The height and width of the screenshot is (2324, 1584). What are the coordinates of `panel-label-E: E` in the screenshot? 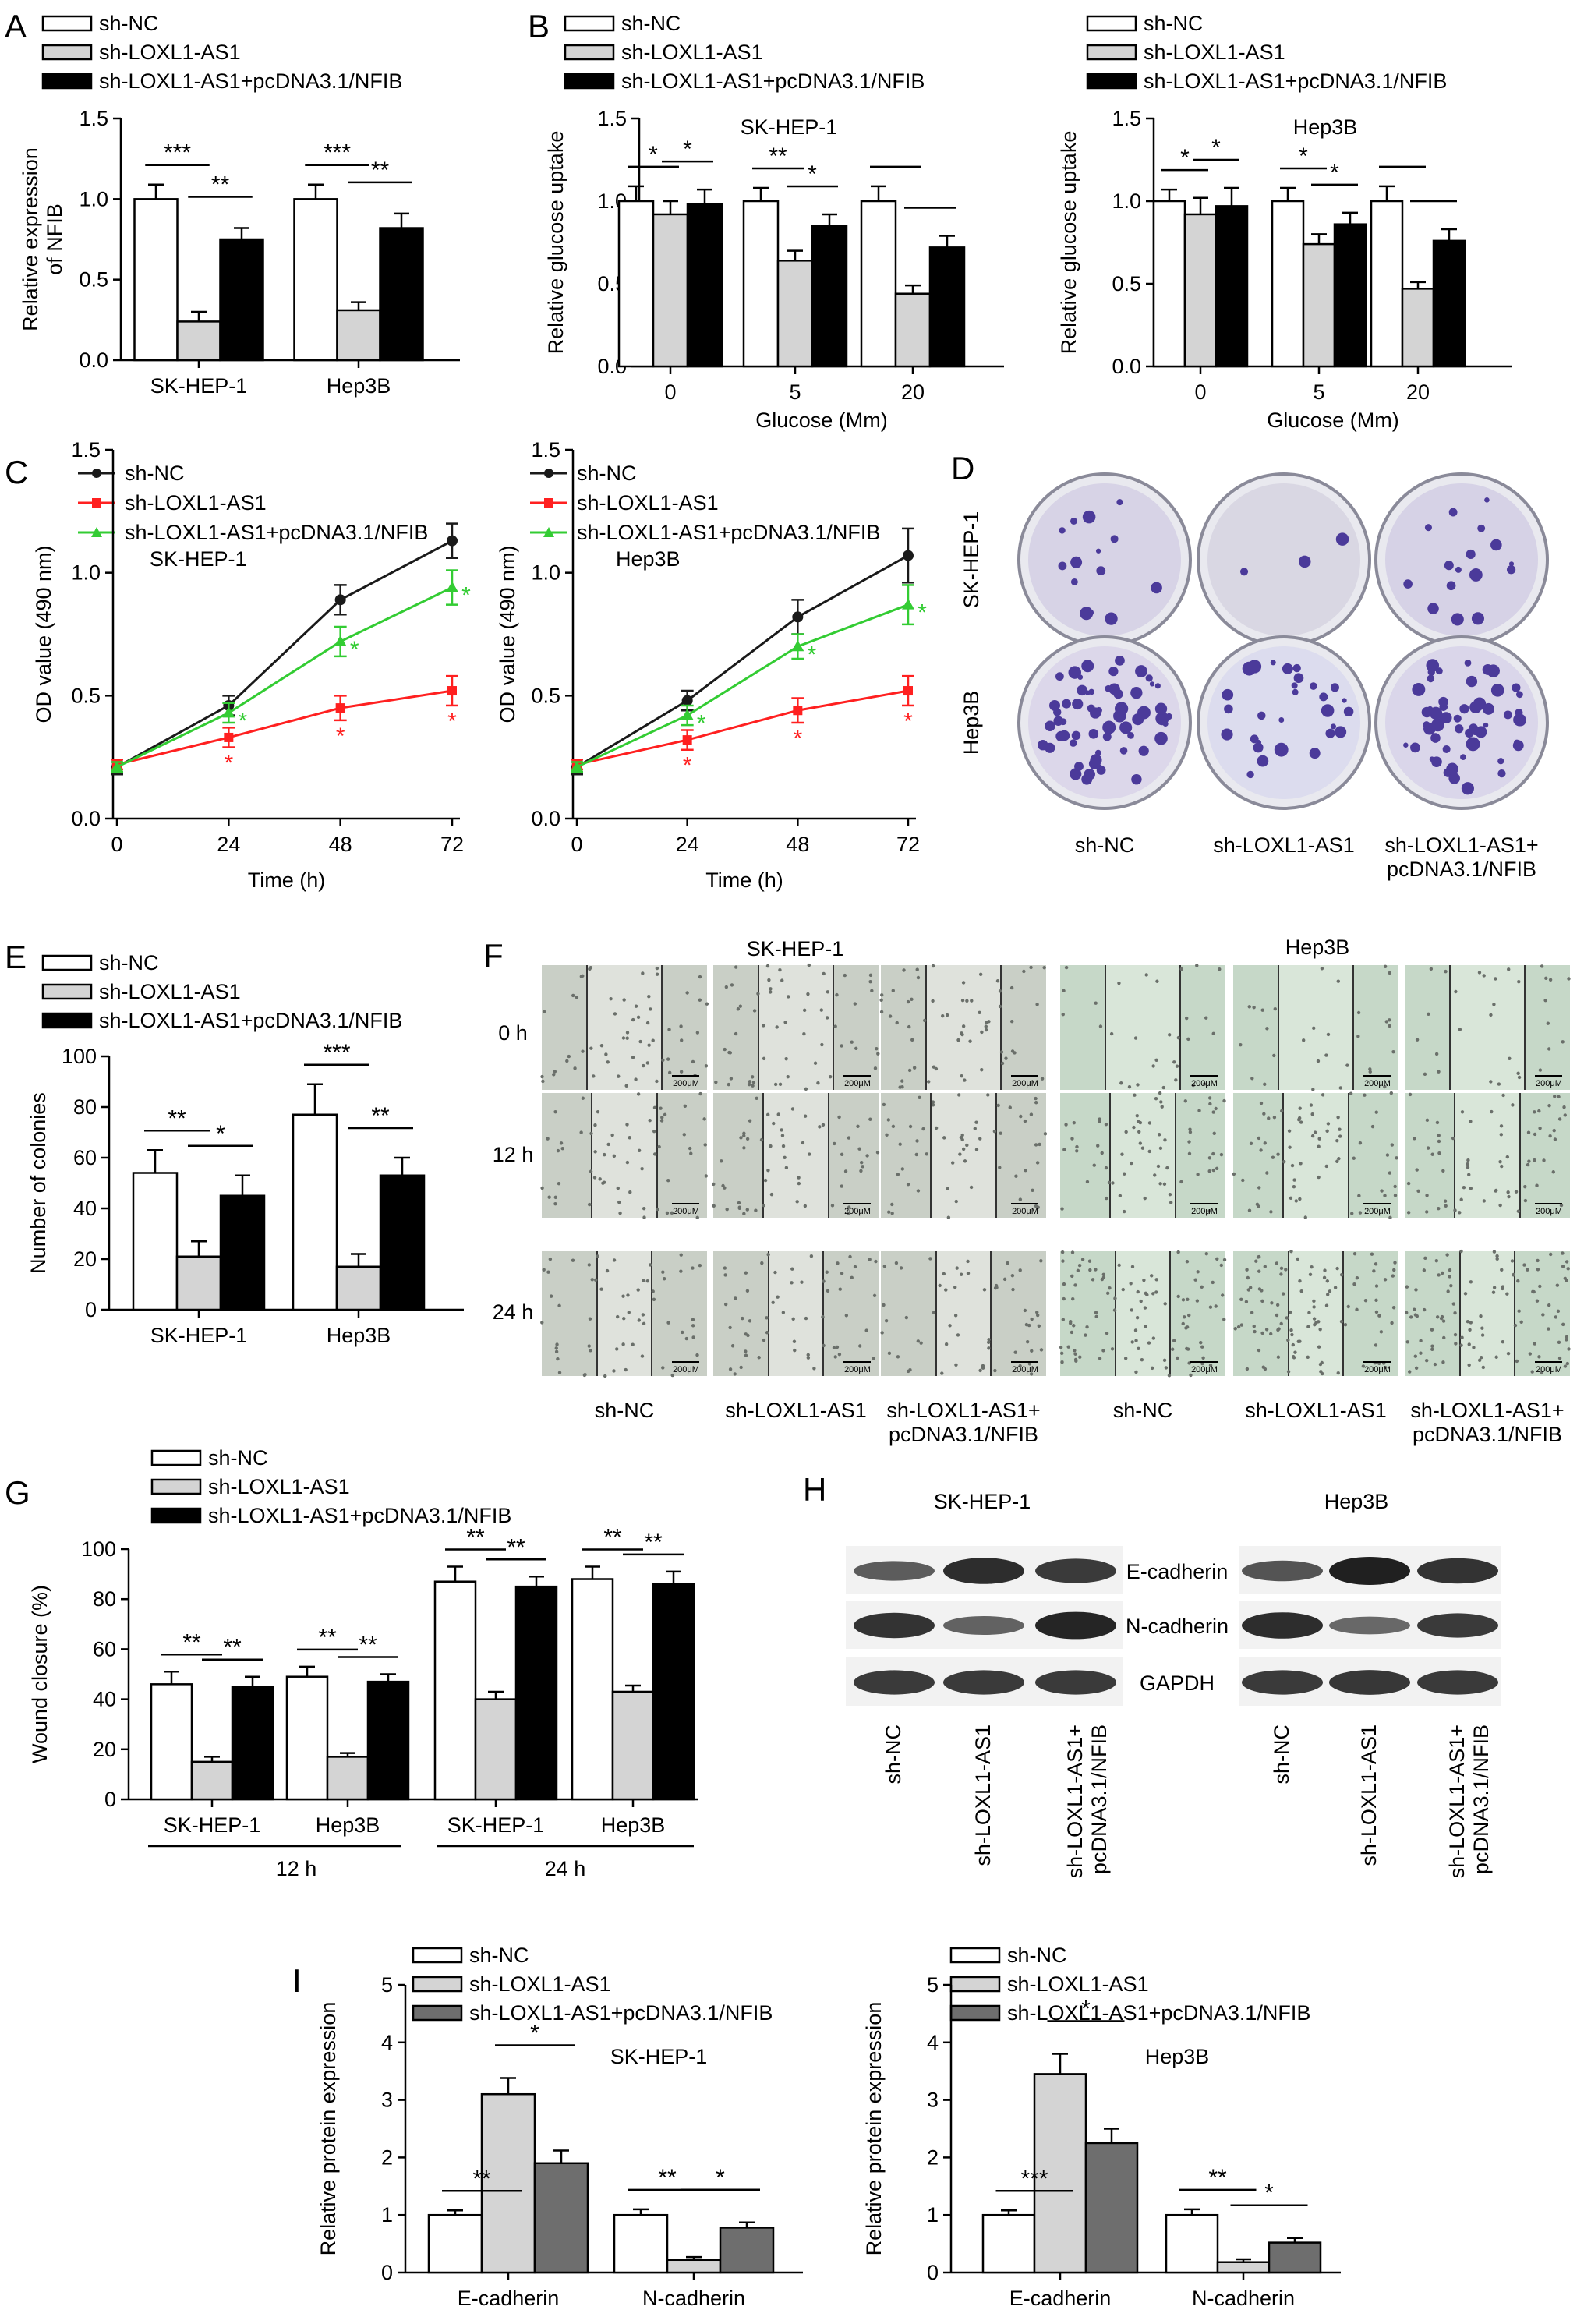 It's located at (16, 957).